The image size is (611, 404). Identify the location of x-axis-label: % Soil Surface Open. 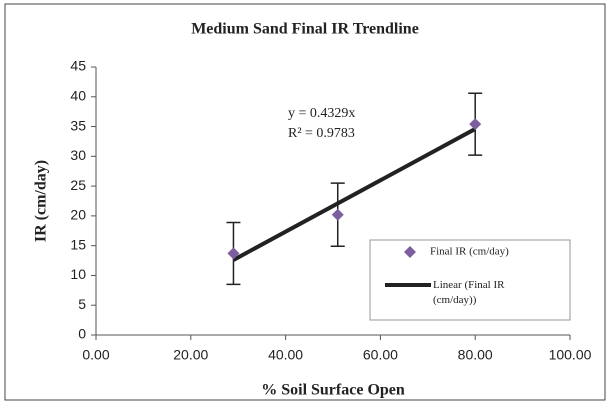
(333, 390).